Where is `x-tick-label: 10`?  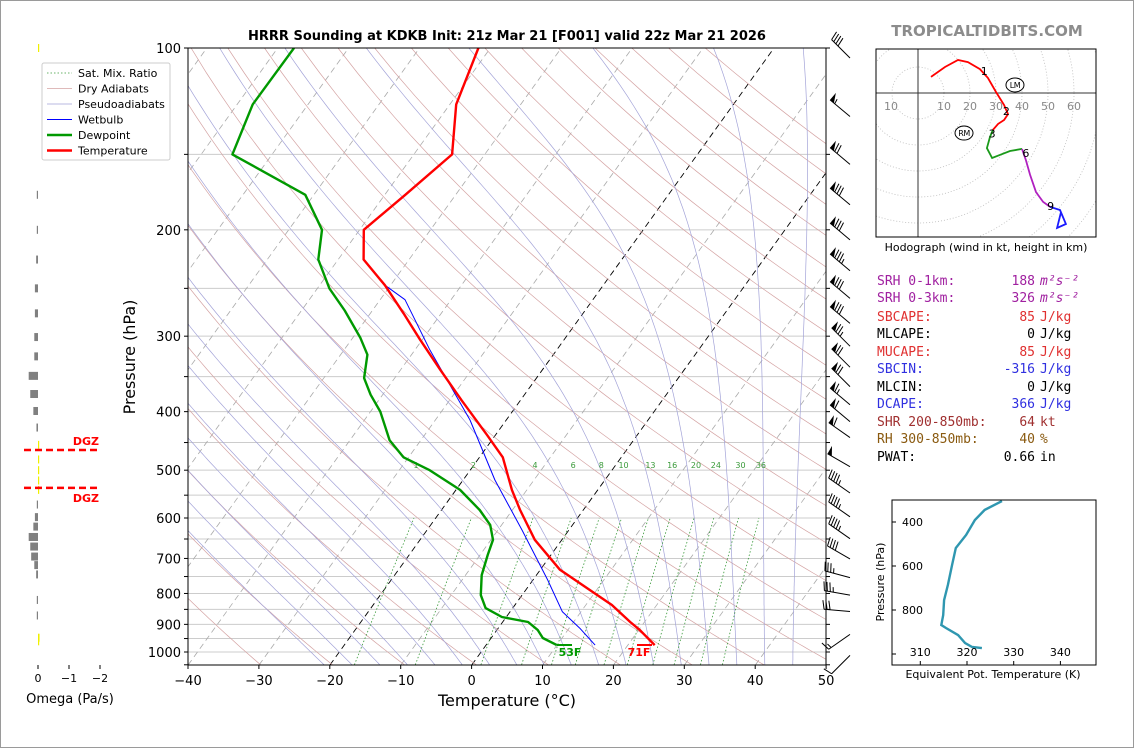
x-tick-label: 10 is located at coordinates (542, 681).